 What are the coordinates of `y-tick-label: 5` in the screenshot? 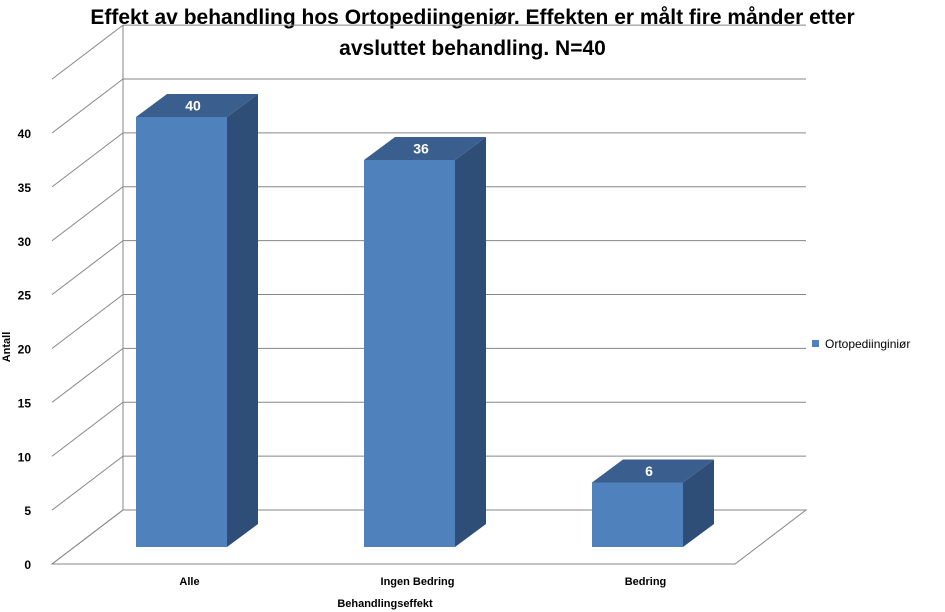 It's located at (27, 511).